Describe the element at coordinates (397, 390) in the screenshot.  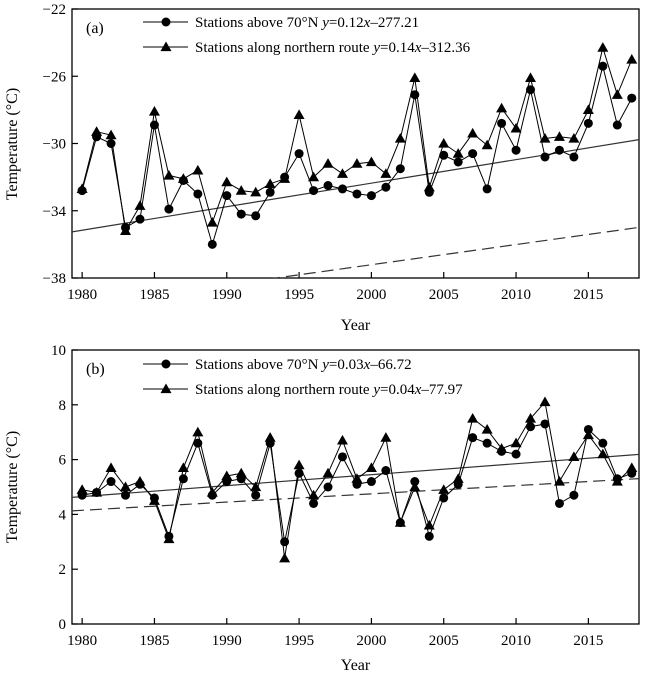
I see `legend-eq-coef: =0.04` at that location.